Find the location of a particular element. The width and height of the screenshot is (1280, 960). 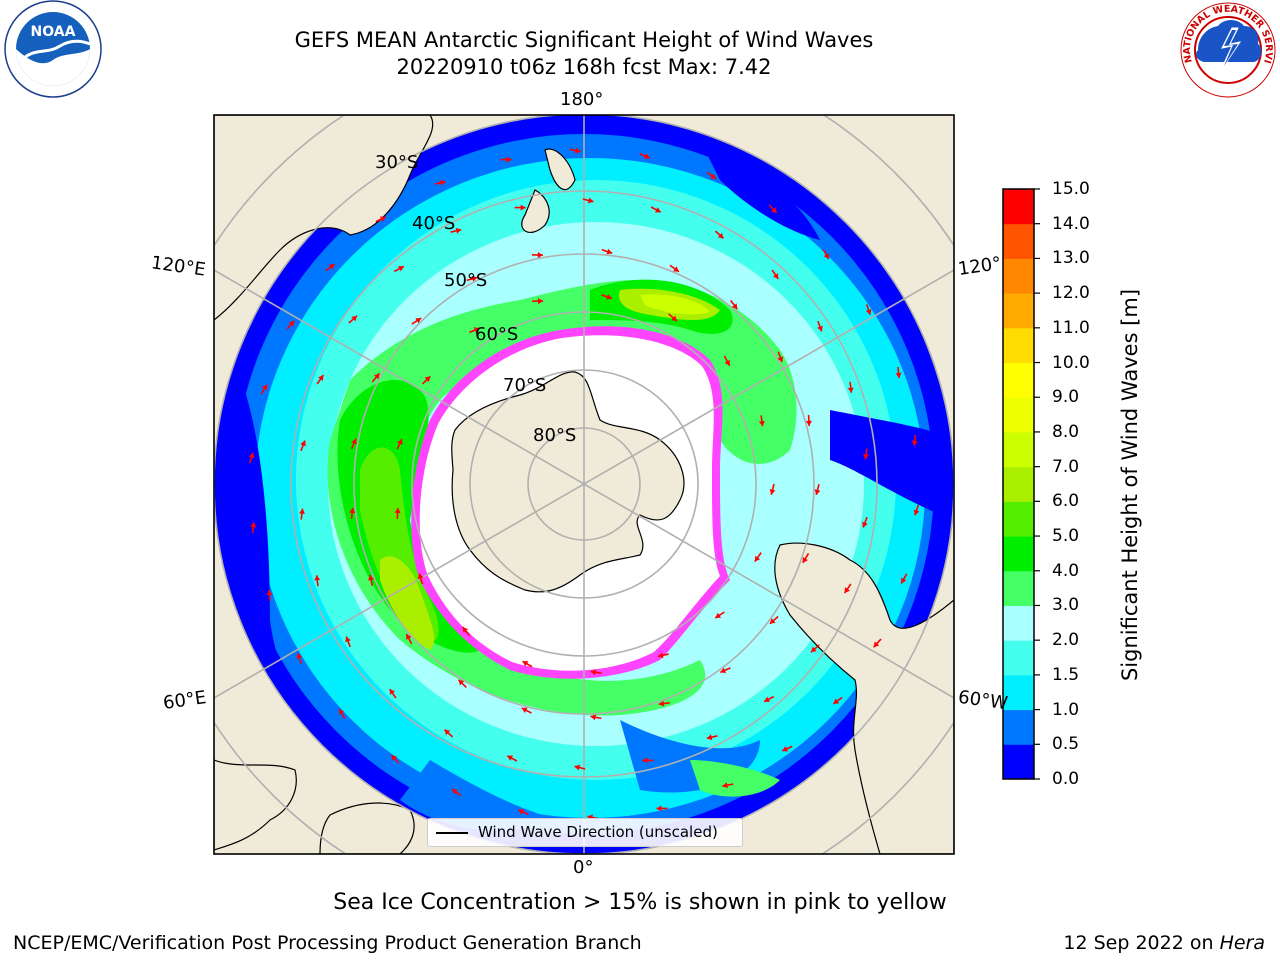

lat-label-30s: 30°S is located at coordinates (397, 162).